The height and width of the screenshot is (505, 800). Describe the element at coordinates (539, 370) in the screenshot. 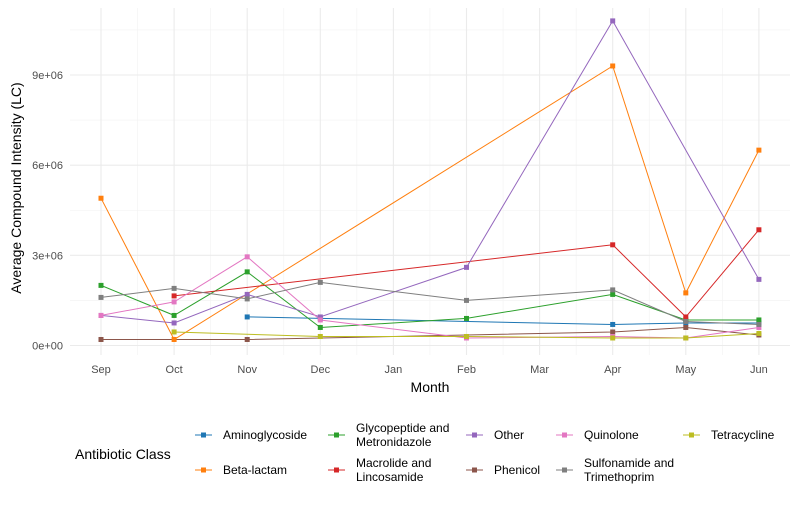

I see `x-tick-label: Mar` at that location.